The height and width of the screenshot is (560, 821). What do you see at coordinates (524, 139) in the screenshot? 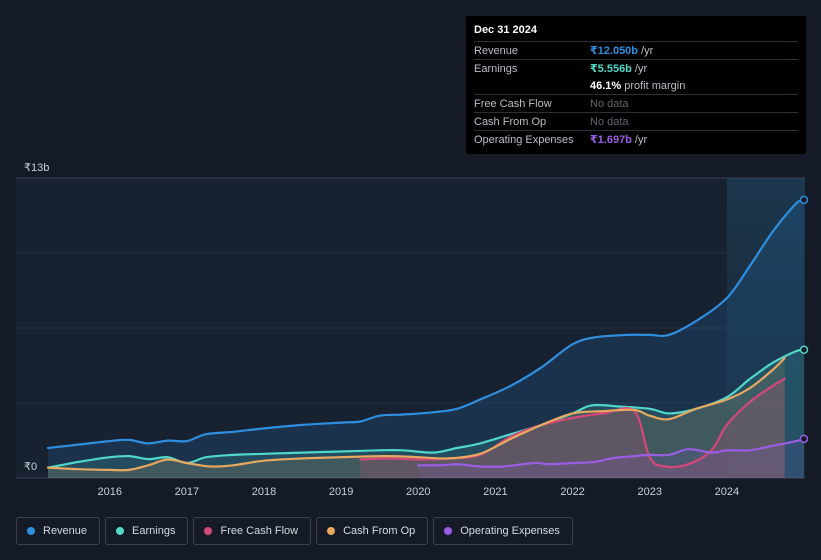
I see `tooltip-opex-label: Operating Expenses` at bounding box center [524, 139].